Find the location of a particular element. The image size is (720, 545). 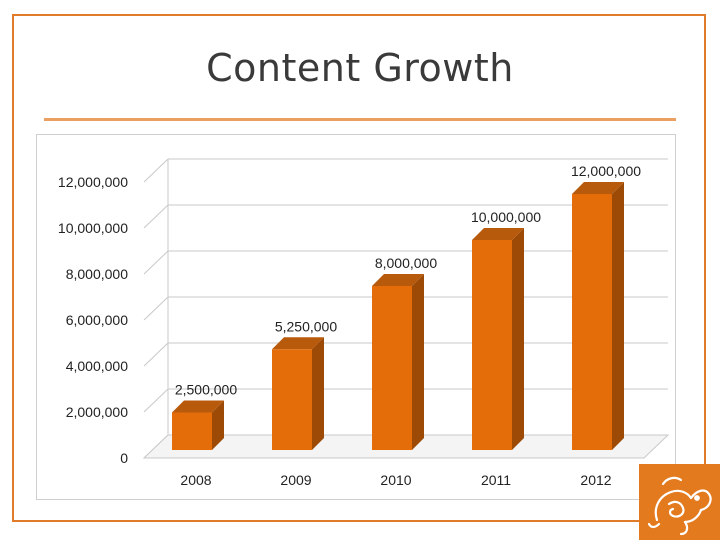

y-tick-label: 10,000,000 is located at coordinates (93, 228).